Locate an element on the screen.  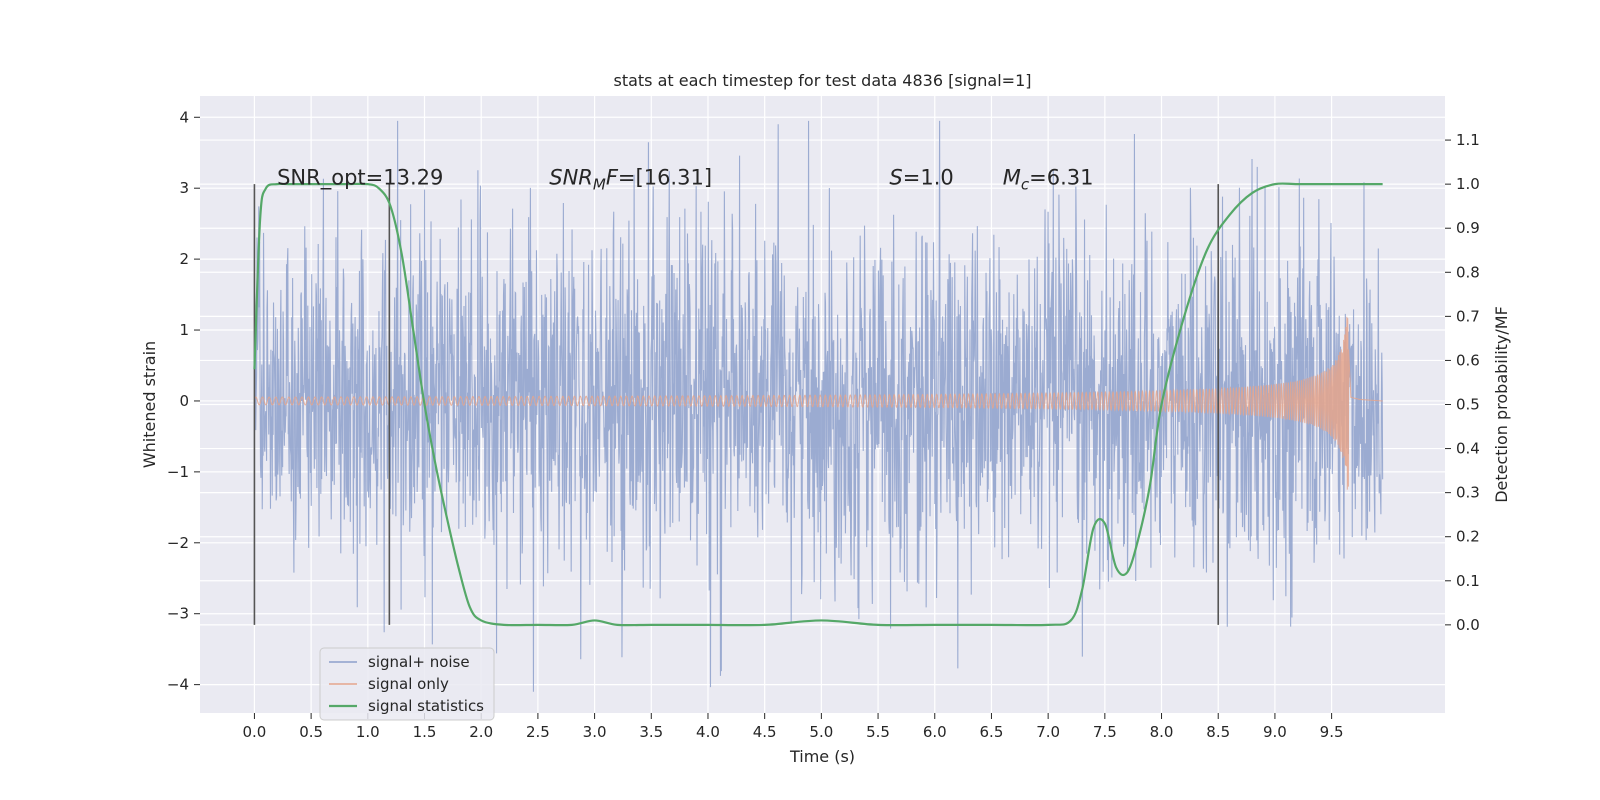
x-tick-label: 1.5 is located at coordinates (425, 732).